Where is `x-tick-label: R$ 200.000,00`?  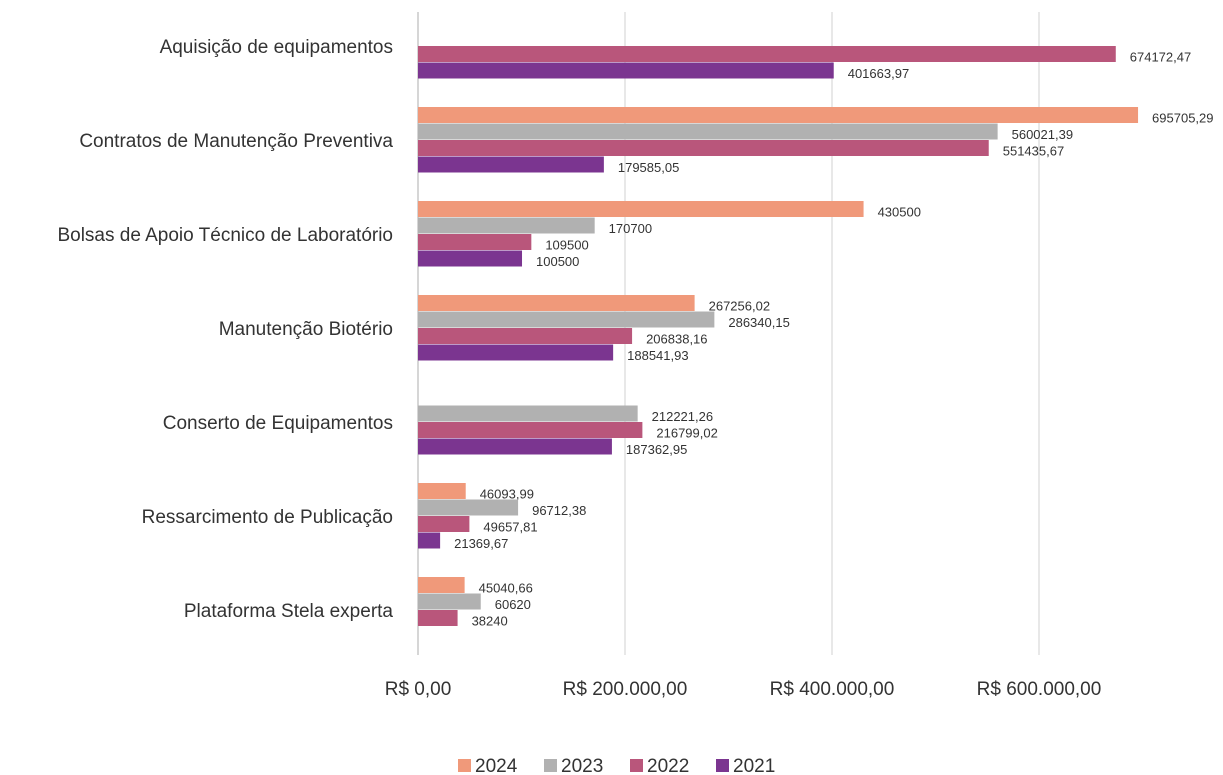 x-tick-label: R$ 200.000,00 is located at coordinates (625, 689).